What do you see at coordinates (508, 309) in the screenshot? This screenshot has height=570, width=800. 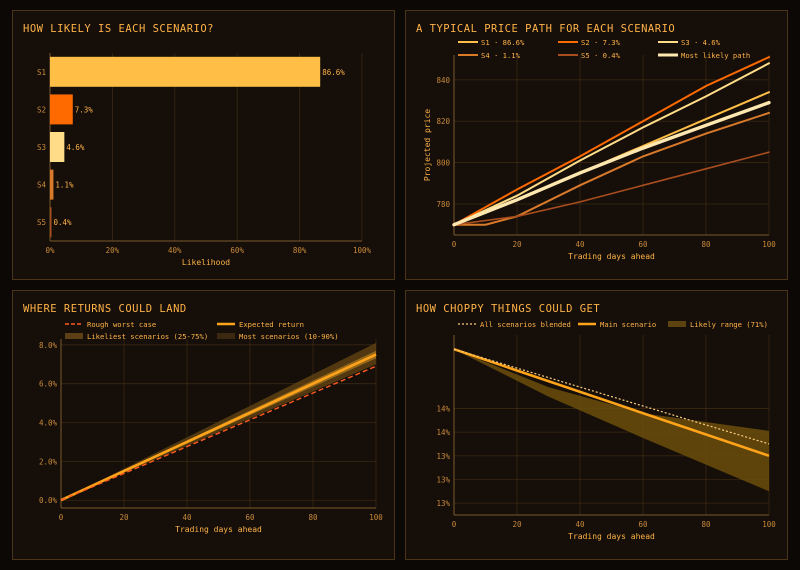 I see `panel-title: HOW CHOPPY THINGS COULD GET` at bounding box center [508, 309].